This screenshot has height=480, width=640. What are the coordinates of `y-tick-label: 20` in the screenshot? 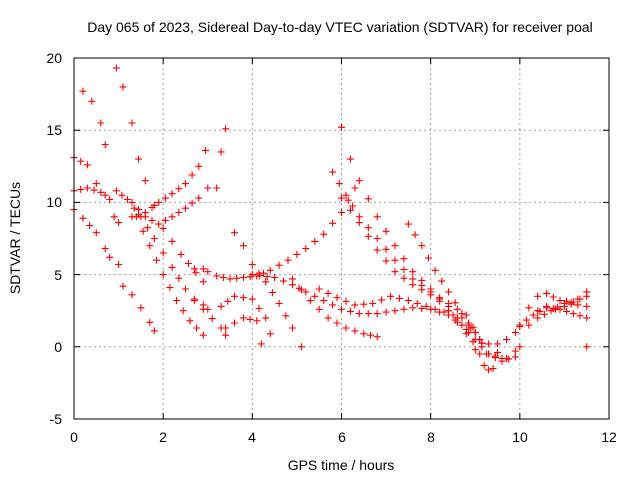 It's located at (54, 58).